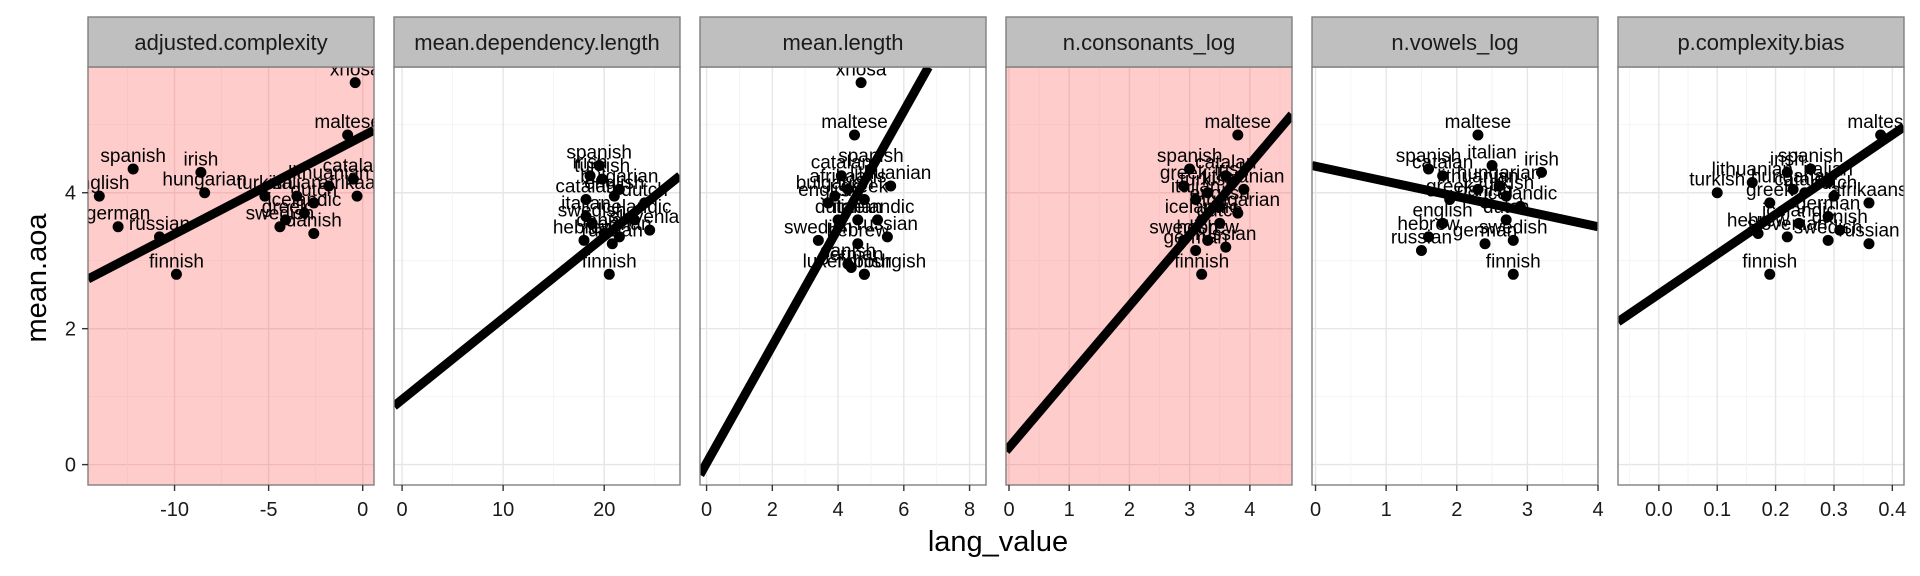  I want to click on point-label: danish, so click(604, 221).